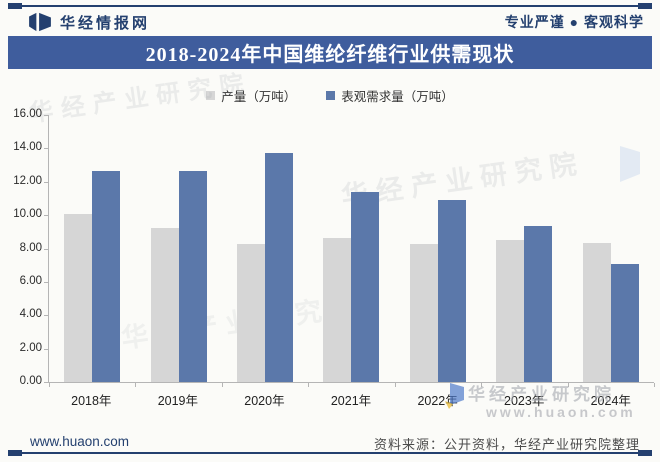 The width and height of the screenshot is (660, 462). I want to click on x-axis-label: 2019年, so click(178, 401).